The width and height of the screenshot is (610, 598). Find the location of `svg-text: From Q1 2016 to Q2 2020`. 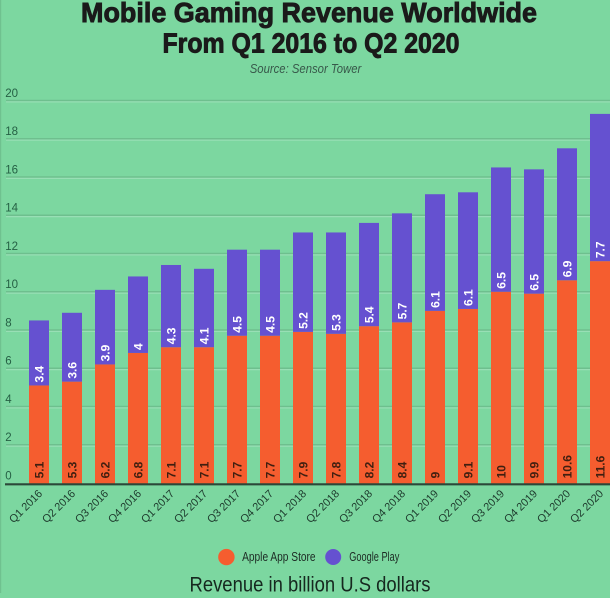

svg-text: From Q1 2016 to Q2 2020 is located at coordinates (311, 42).